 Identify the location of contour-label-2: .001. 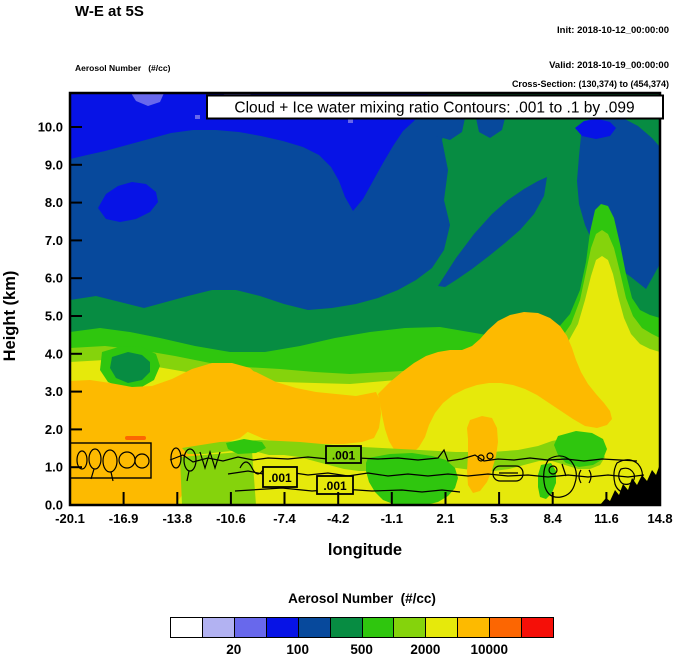
(344, 456).